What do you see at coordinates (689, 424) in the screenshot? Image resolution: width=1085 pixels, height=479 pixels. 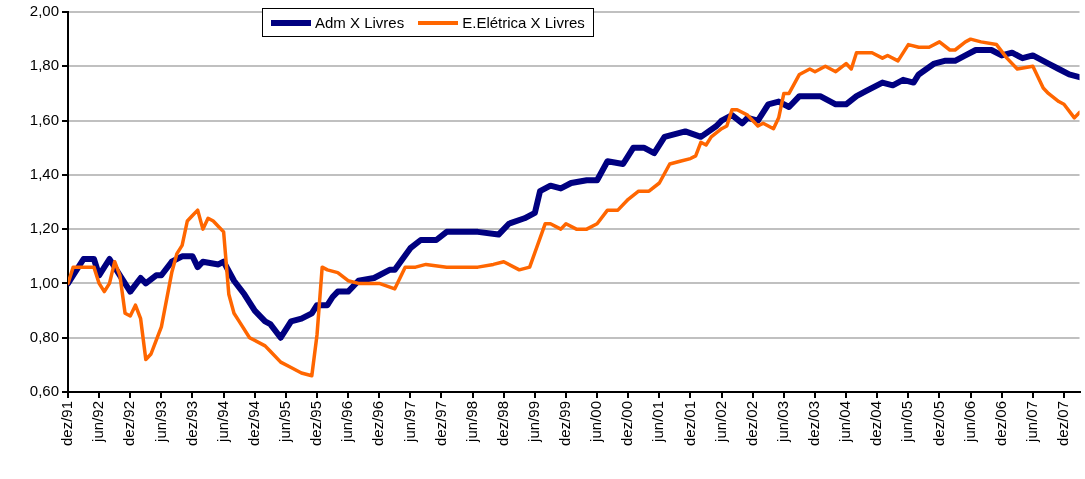 I see `x-tick-label: dez/01` at bounding box center [689, 424].